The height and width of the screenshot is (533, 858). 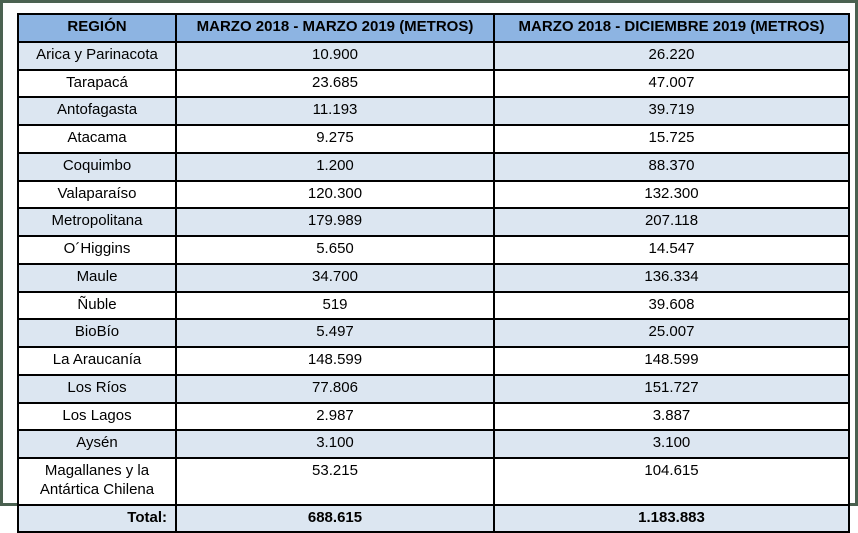 I want to click on region-cell: Magallanes y la Antártica Chilena, so click(x=97, y=481).